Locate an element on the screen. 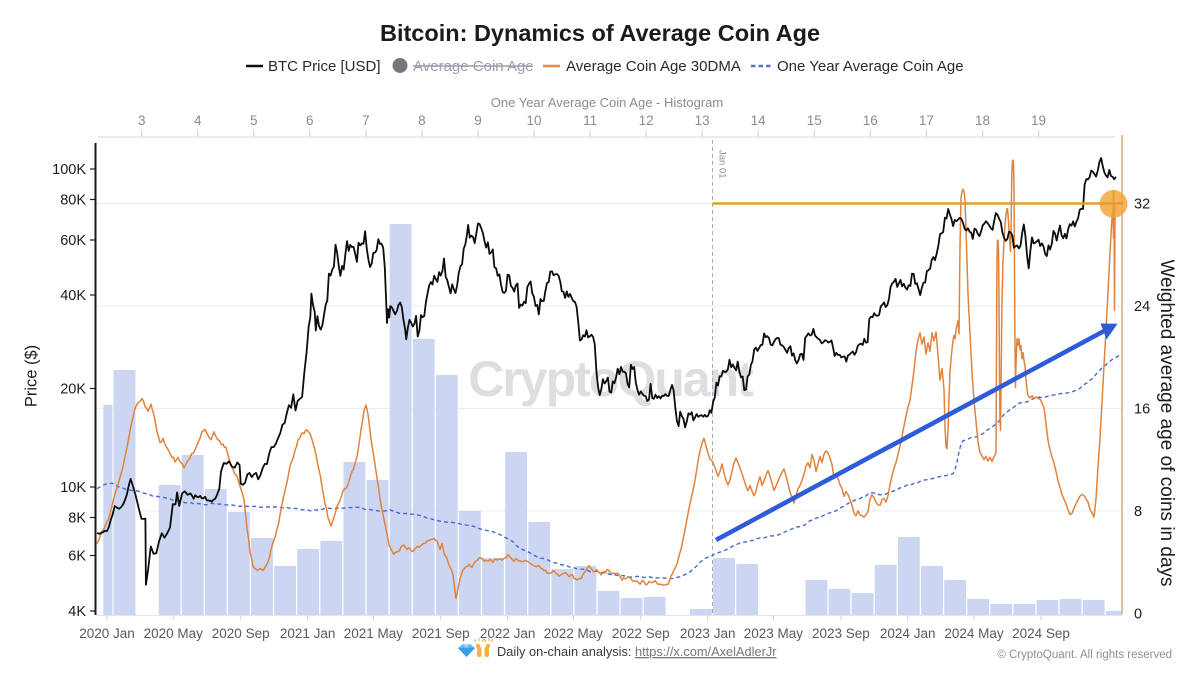 Image resolution: width=1200 pixels, height=680 pixels. svg-text: 7 is located at coordinates (366, 120).